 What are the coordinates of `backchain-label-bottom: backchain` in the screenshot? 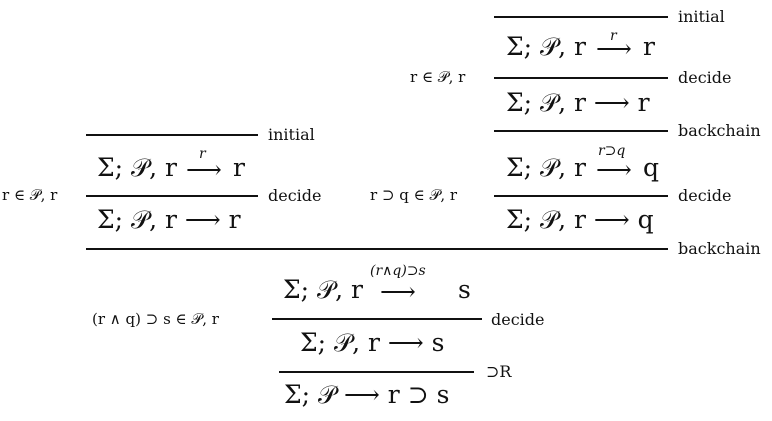 It's located at (719, 248).